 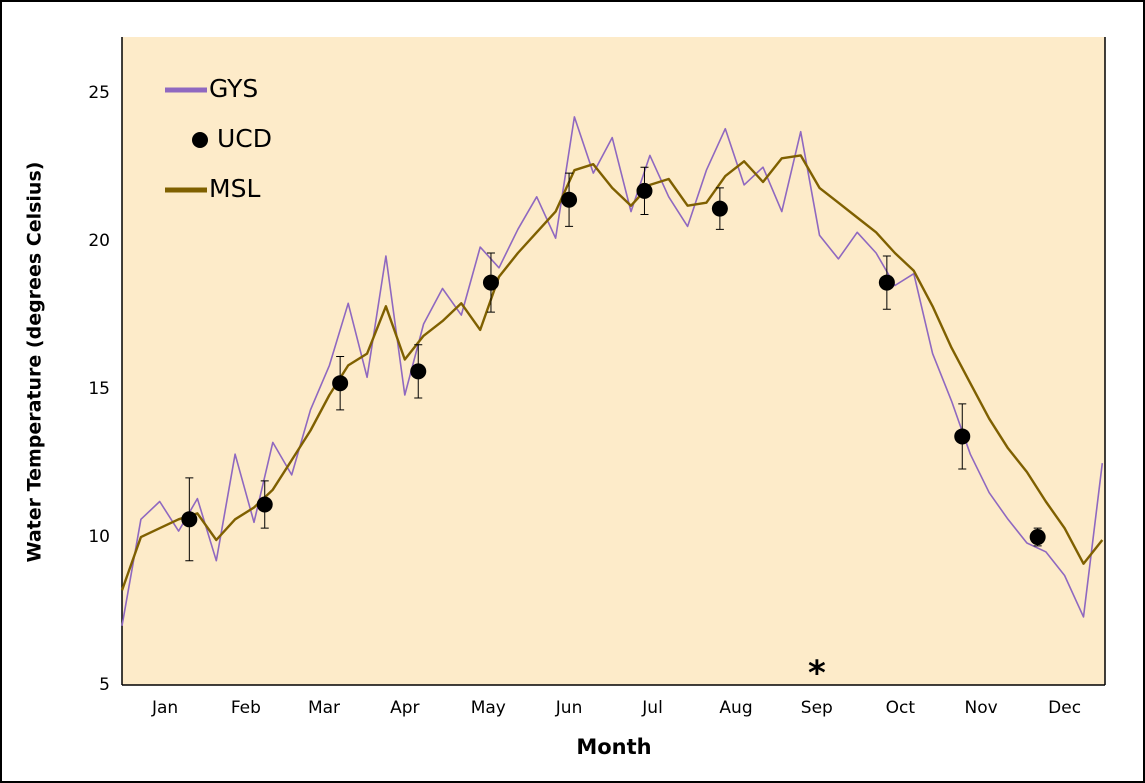 I want to click on x-tick-label: Aug, so click(x=735, y=708).